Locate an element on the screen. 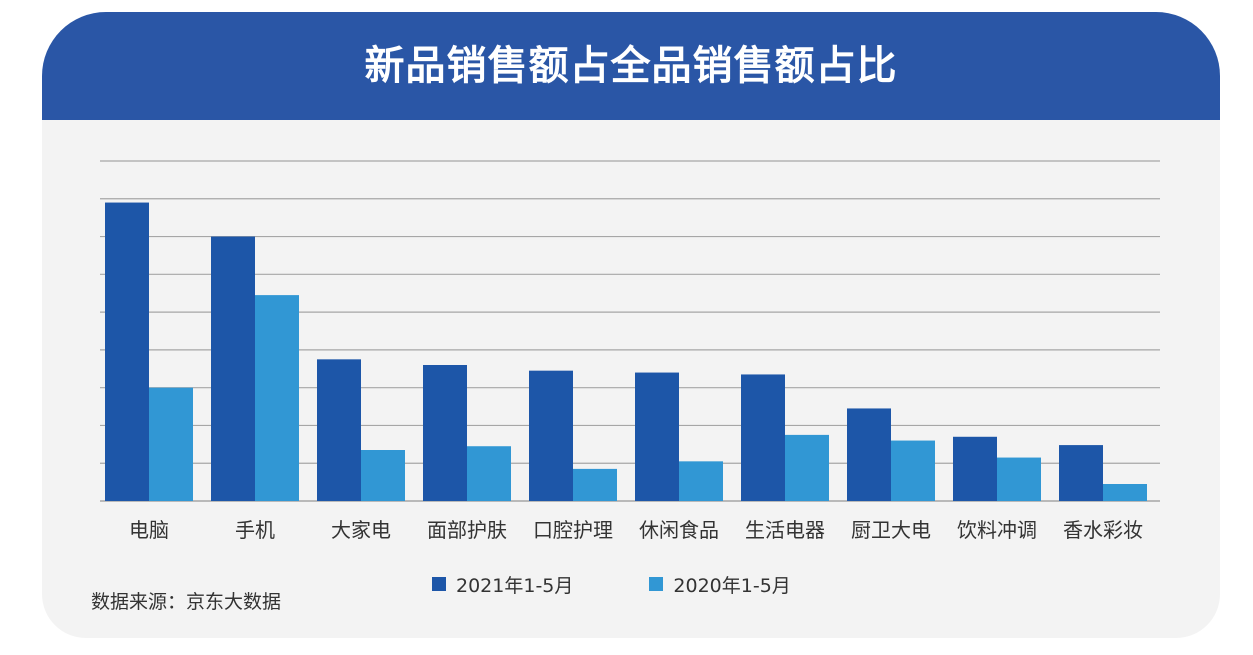 The image size is (1253, 655). category-label: 大家电 is located at coordinates (361, 530).